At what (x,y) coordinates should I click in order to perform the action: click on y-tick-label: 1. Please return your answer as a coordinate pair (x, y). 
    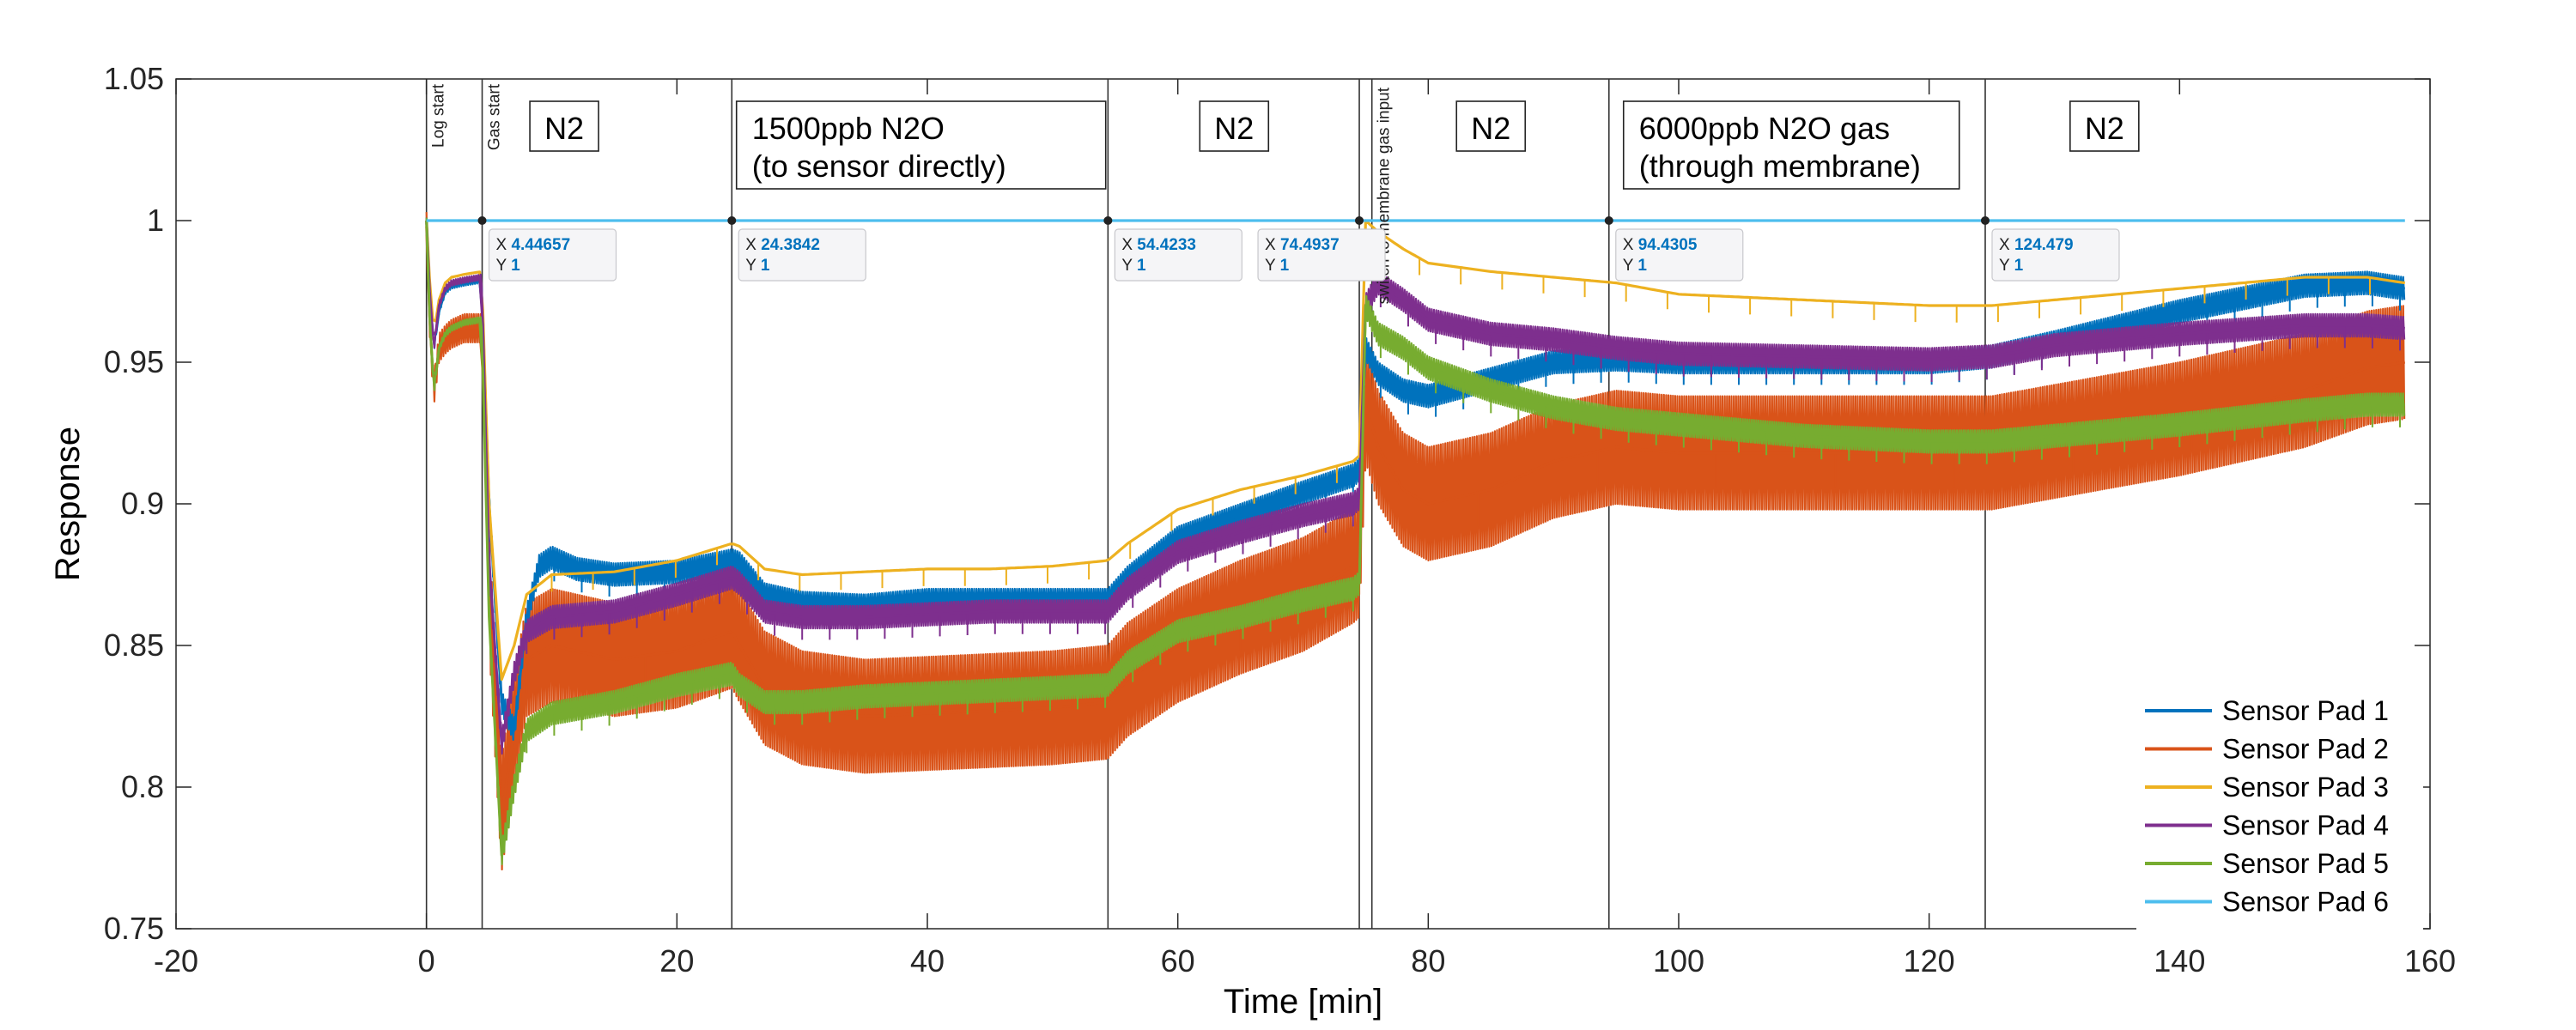
    Looking at the image, I should click on (155, 220).